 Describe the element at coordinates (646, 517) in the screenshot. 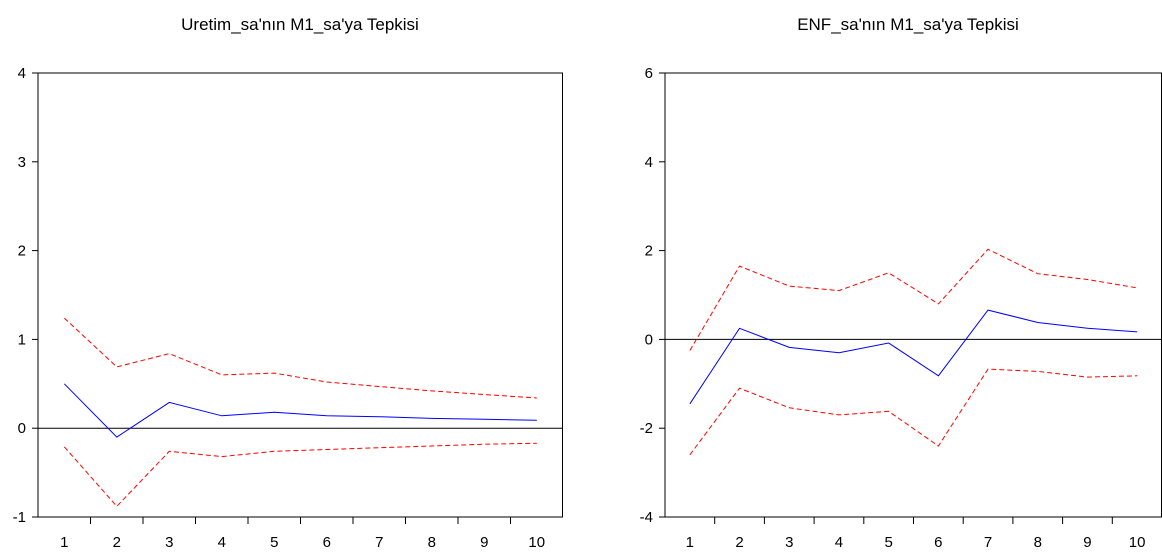

I see `y-tick-label: -4` at that location.